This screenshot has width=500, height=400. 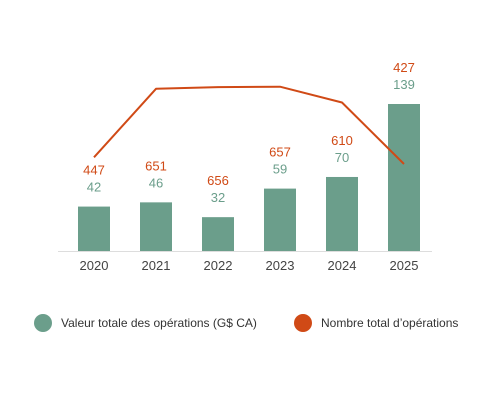 I want to click on bar-value-label-2025: 139, so click(x=404, y=84).